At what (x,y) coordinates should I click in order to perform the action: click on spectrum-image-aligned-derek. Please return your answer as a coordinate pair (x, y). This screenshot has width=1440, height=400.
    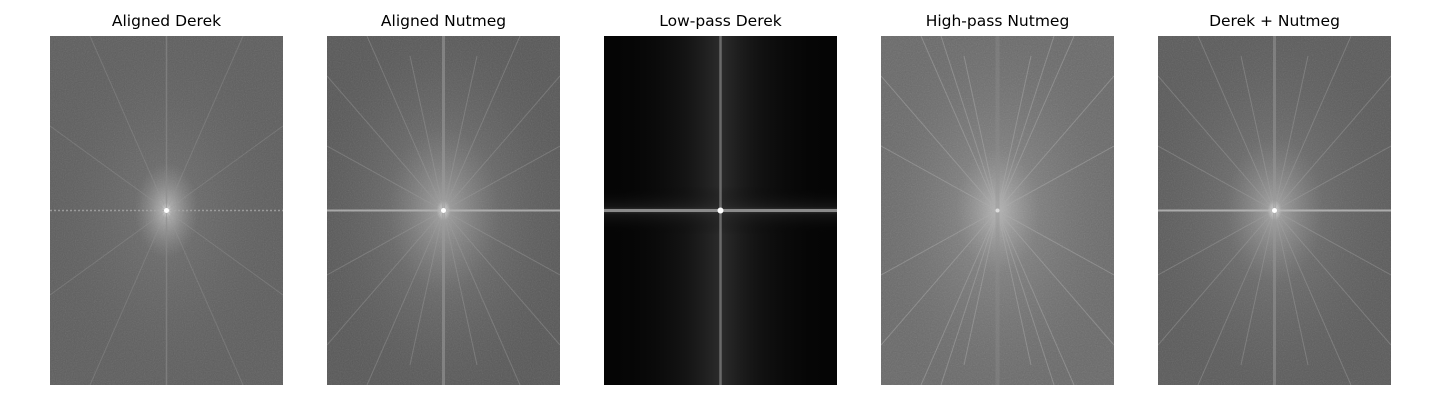
    Looking at the image, I should click on (166, 210).